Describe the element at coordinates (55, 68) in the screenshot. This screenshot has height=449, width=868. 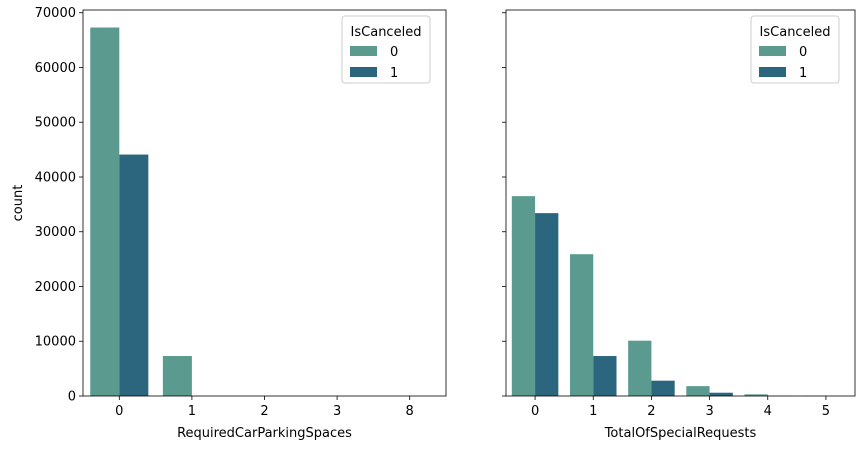
I see `y-tick-label: 60000` at that location.